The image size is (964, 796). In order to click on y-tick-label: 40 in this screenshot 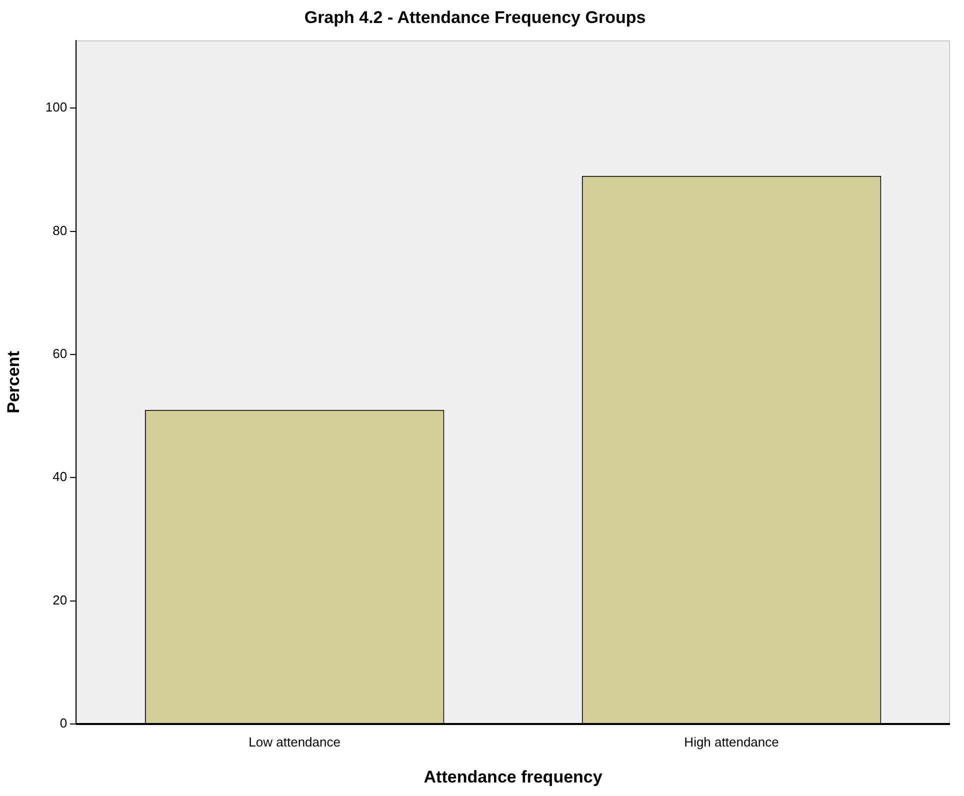, I will do `click(60, 476)`.